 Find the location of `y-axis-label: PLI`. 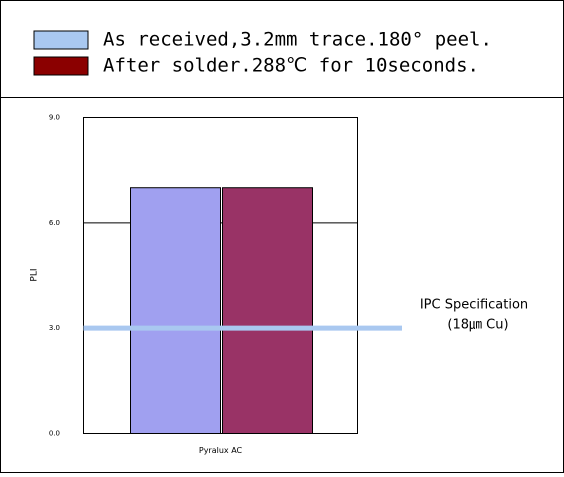

y-axis-label: PLI is located at coordinates (35, 274).